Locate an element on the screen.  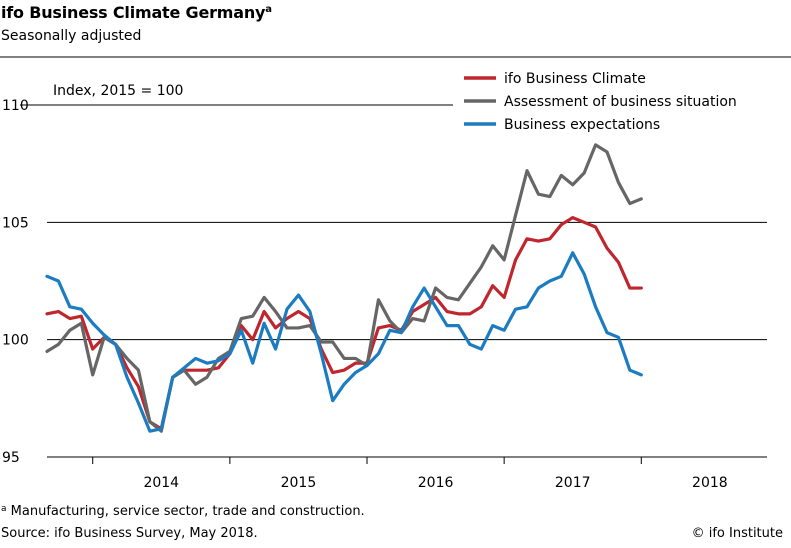
chart-title: ifo Business Climate Germanya is located at coordinates (136, 12).